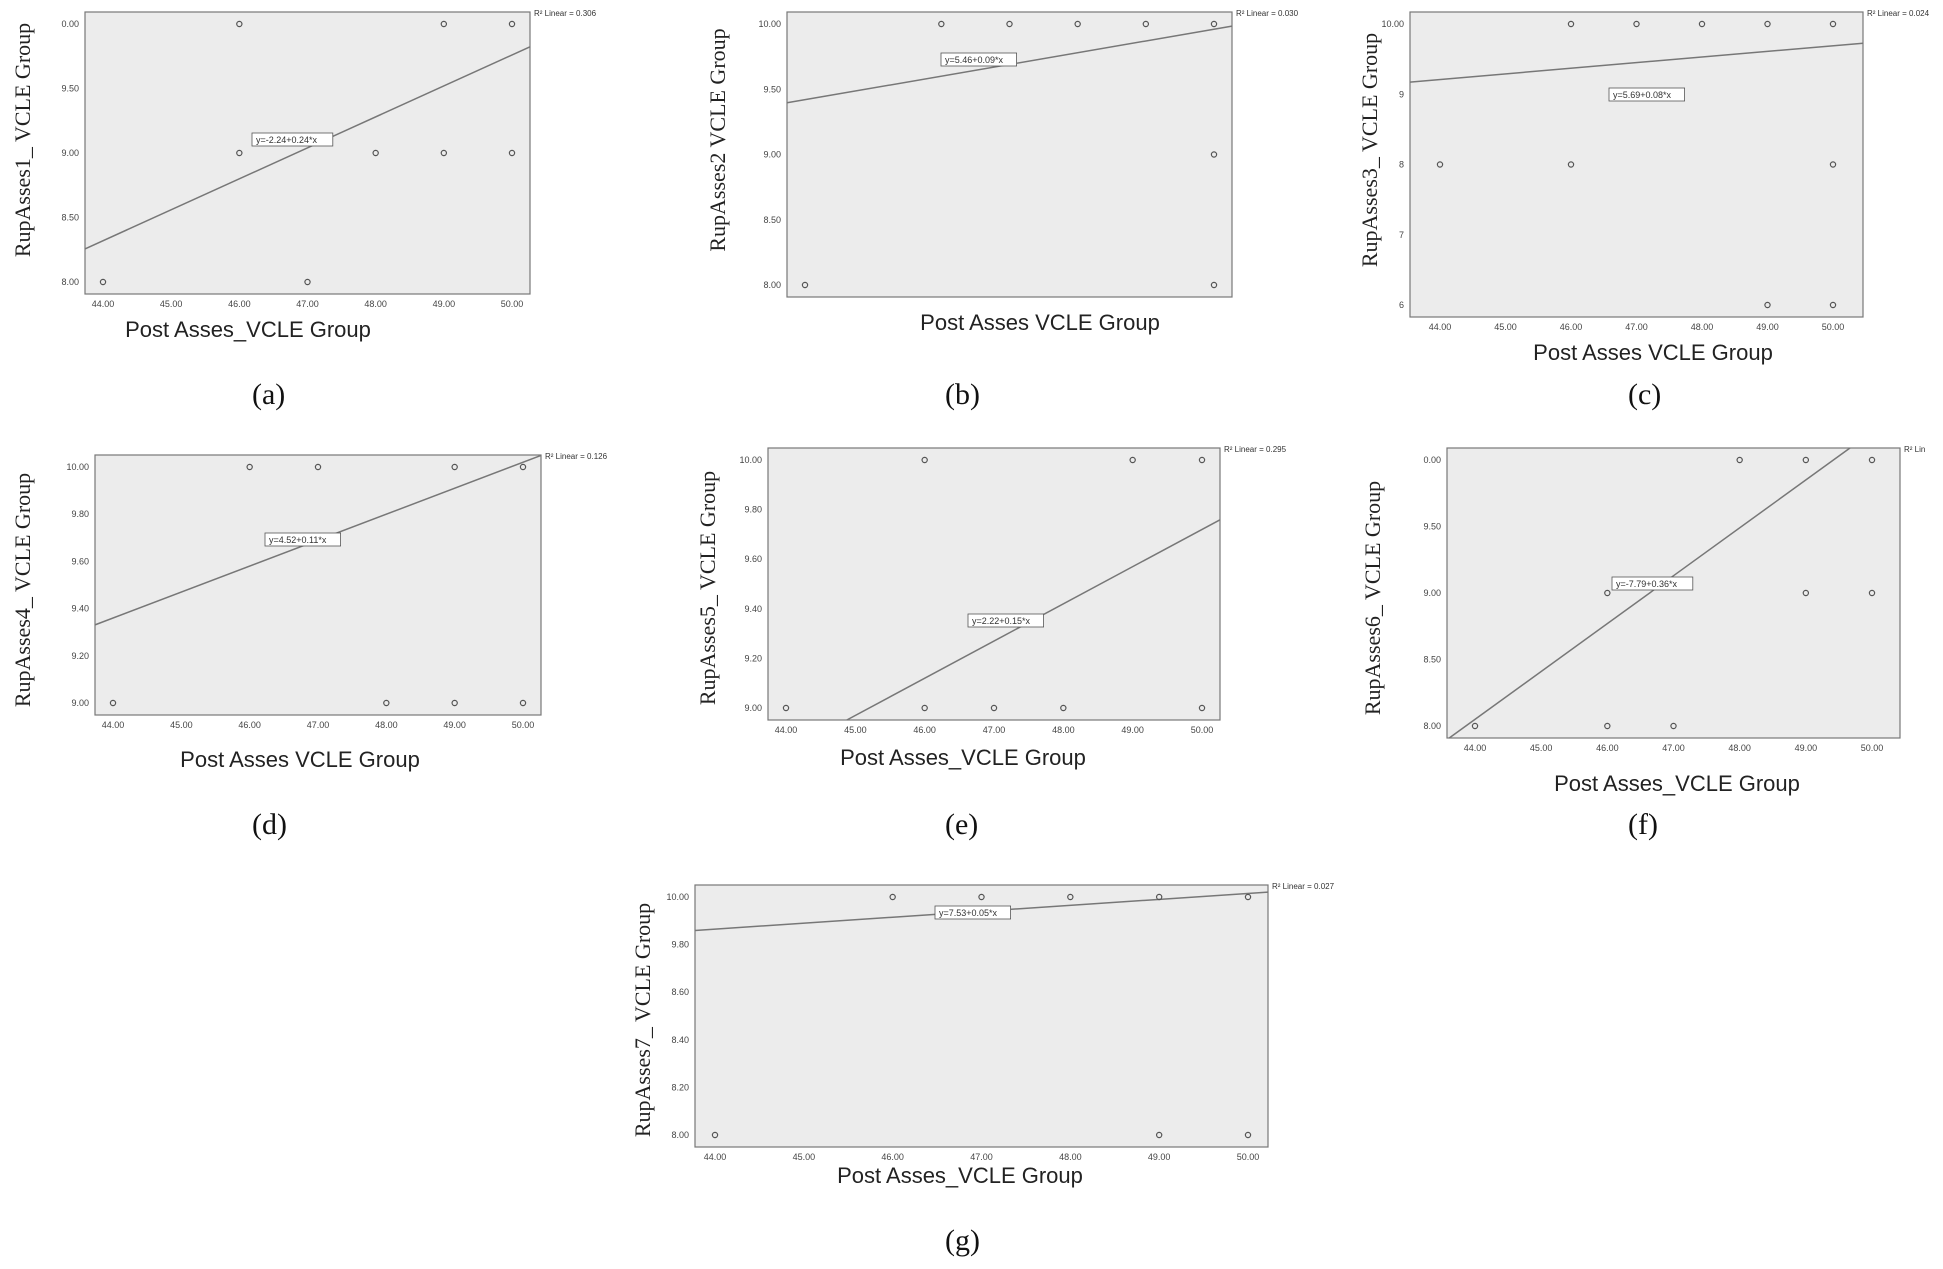  I want to click on y-axis-label: RupAsses2 VCLE Group, so click(717, 139).